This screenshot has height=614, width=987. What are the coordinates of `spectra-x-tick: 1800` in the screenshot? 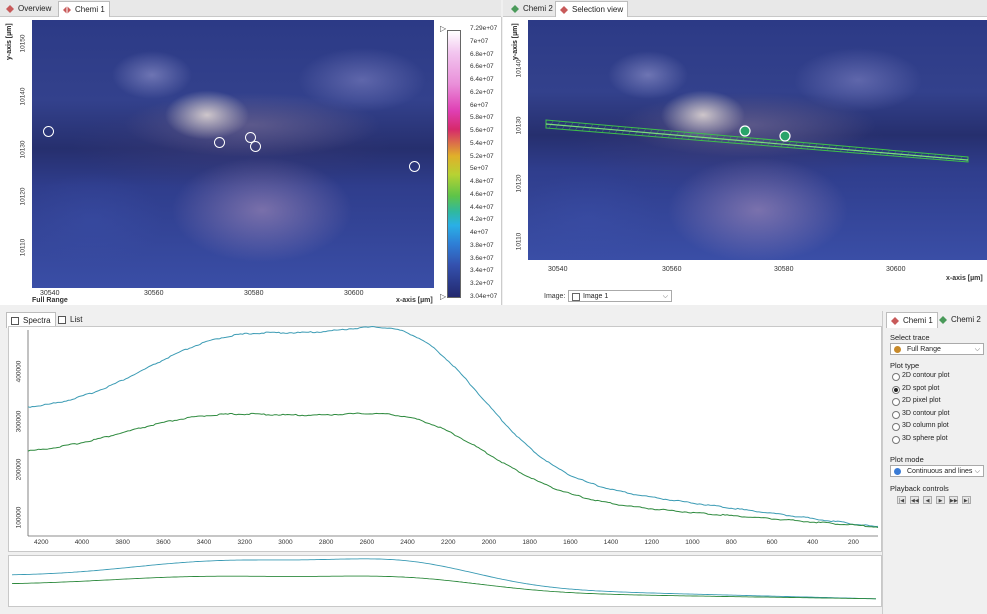 It's located at (529, 542).